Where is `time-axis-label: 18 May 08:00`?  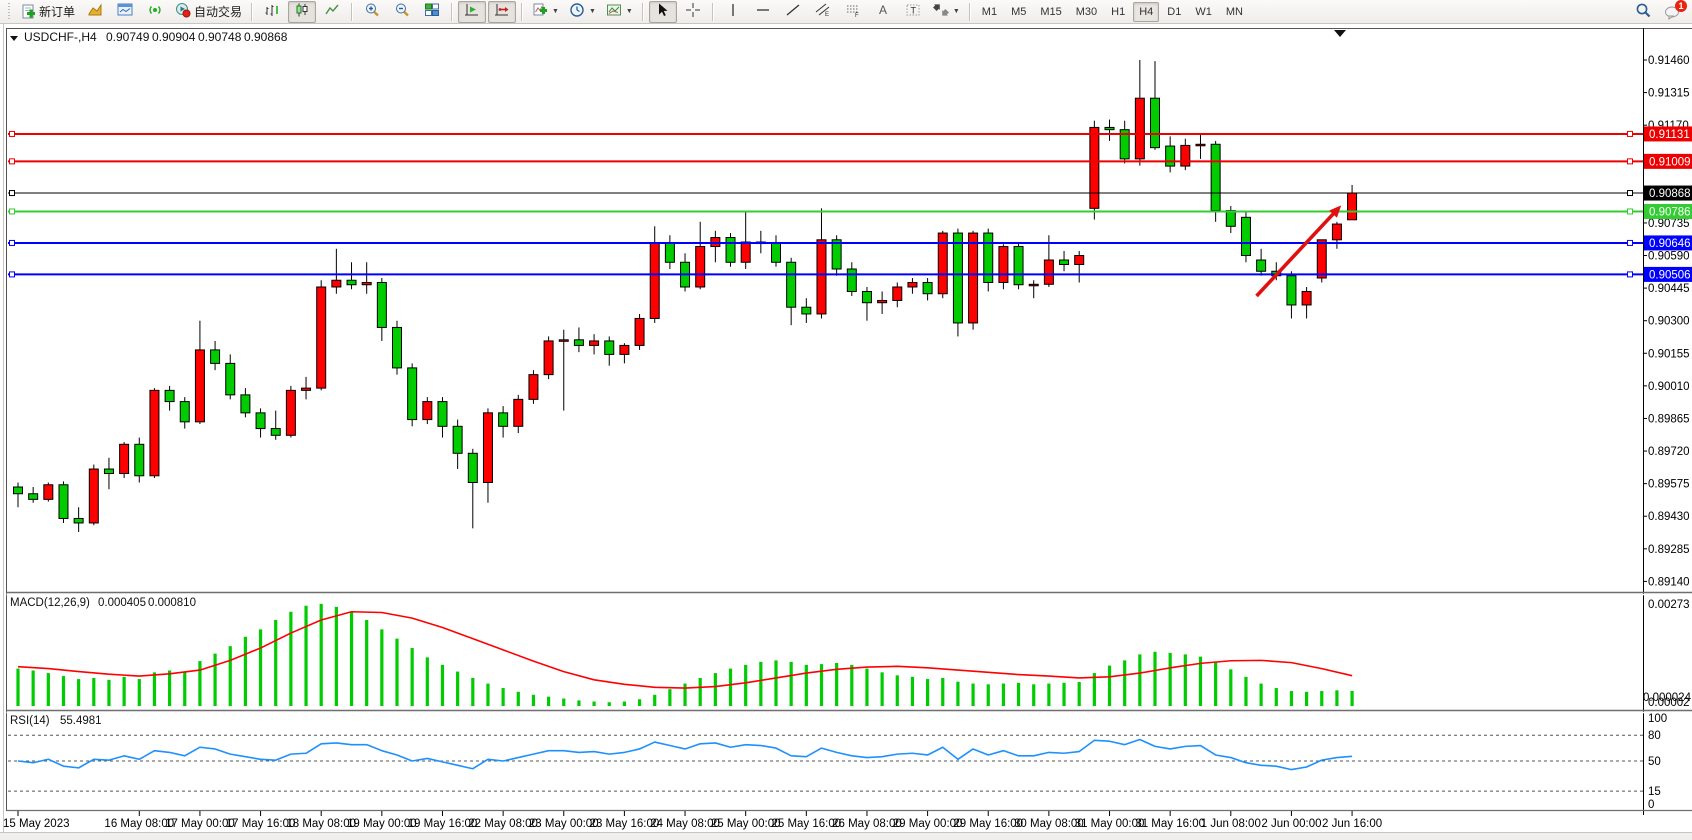 time-axis-label: 18 May 08:00 is located at coordinates (321, 824).